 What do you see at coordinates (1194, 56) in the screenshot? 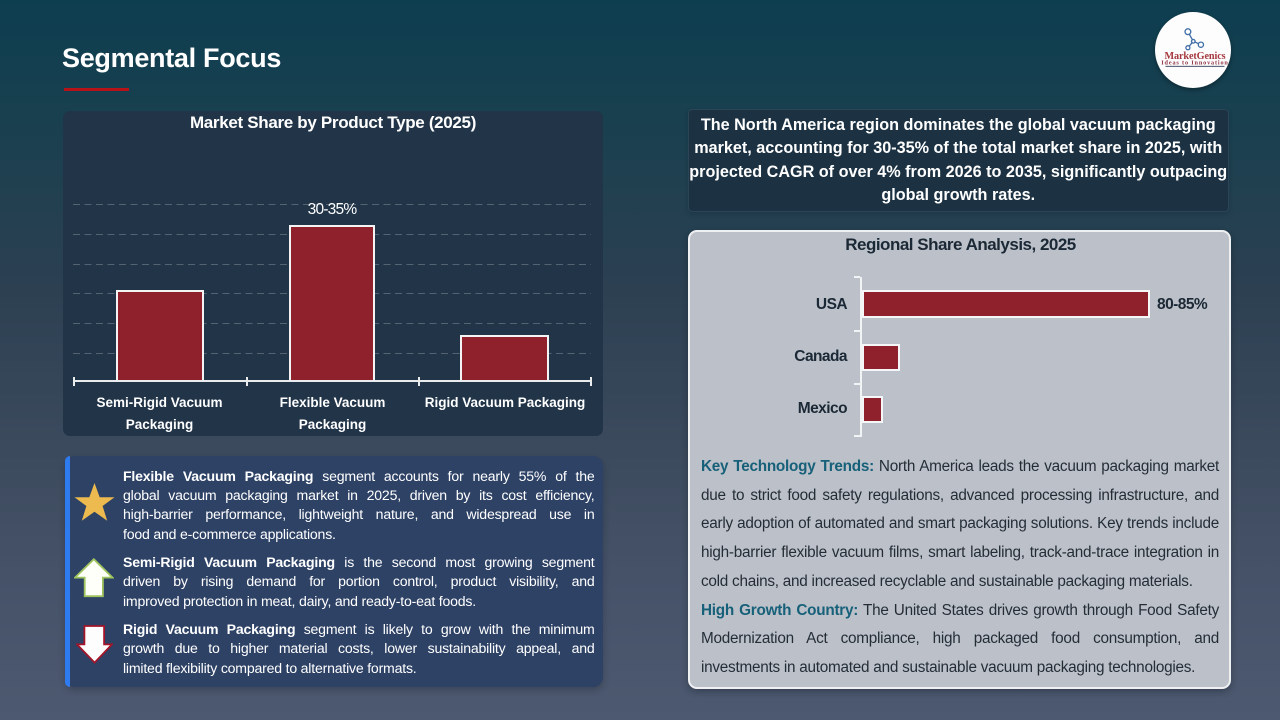
I see `svg-text: MarketGenics` at bounding box center [1194, 56].